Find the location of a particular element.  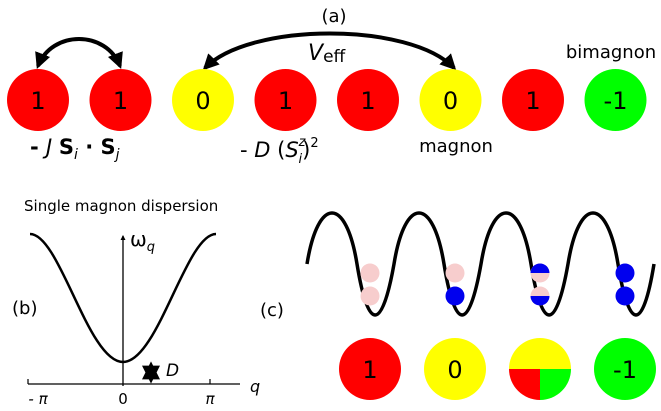

gap-label: D is located at coordinates (172, 371).